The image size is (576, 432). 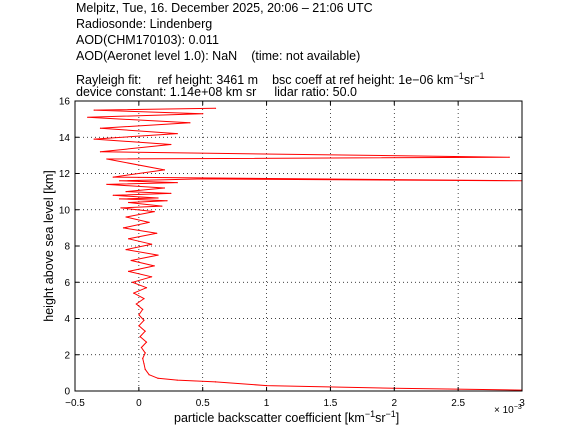 What do you see at coordinates (147, 40) in the screenshot?
I see `aod-chm-line: AOD(CHM170103): 0.011` at bounding box center [147, 40].